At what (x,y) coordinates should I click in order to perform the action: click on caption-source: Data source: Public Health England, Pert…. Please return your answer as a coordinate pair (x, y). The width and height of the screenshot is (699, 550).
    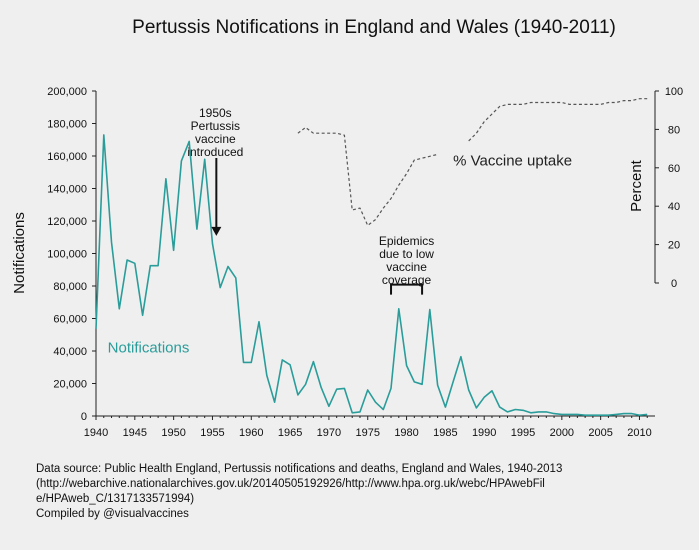
    Looking at the image, I should click on (299, 469).